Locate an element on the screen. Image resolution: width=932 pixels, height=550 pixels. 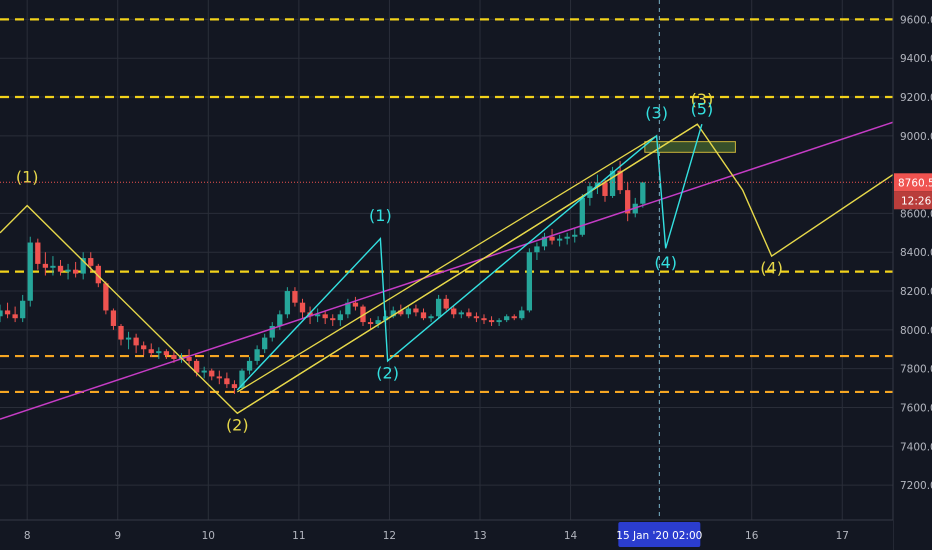
time-tick-label: 16 is located at coordinates (752, 536).